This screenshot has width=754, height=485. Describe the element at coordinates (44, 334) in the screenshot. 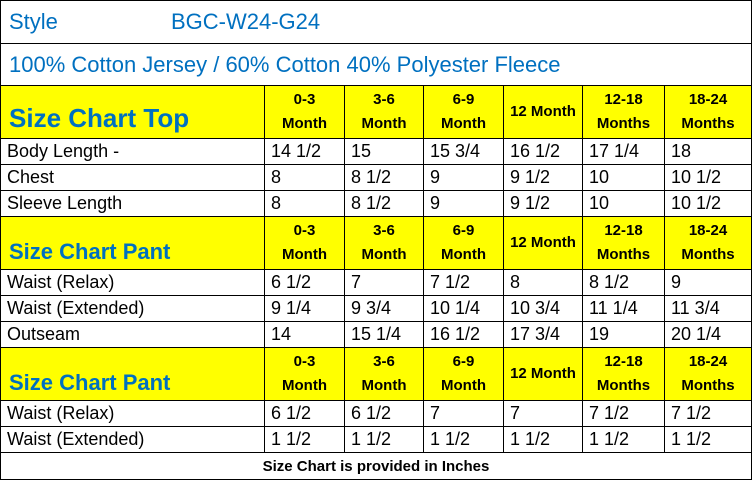

I see `measure: Outseam` at that location.